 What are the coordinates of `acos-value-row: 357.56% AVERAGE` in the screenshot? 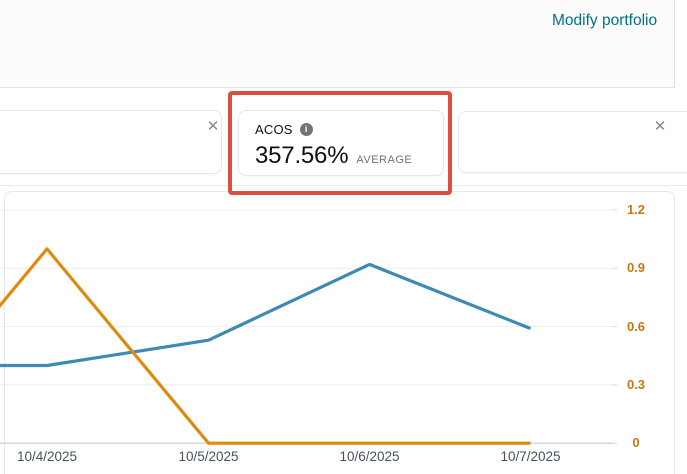 It's located at (341, 156).